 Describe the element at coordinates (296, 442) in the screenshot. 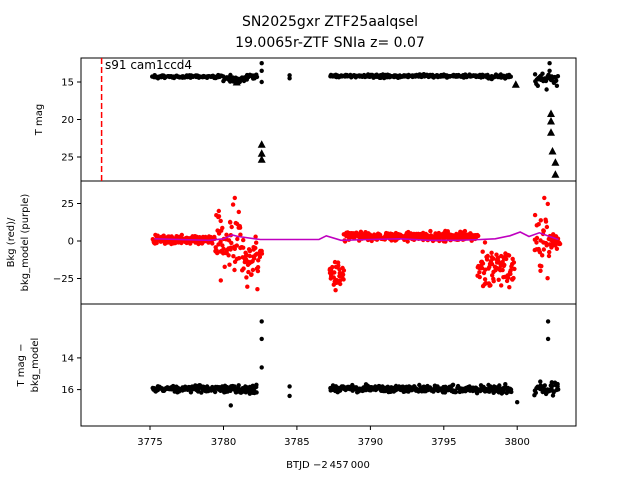

I see `x-tick-label: 3785` at that location.